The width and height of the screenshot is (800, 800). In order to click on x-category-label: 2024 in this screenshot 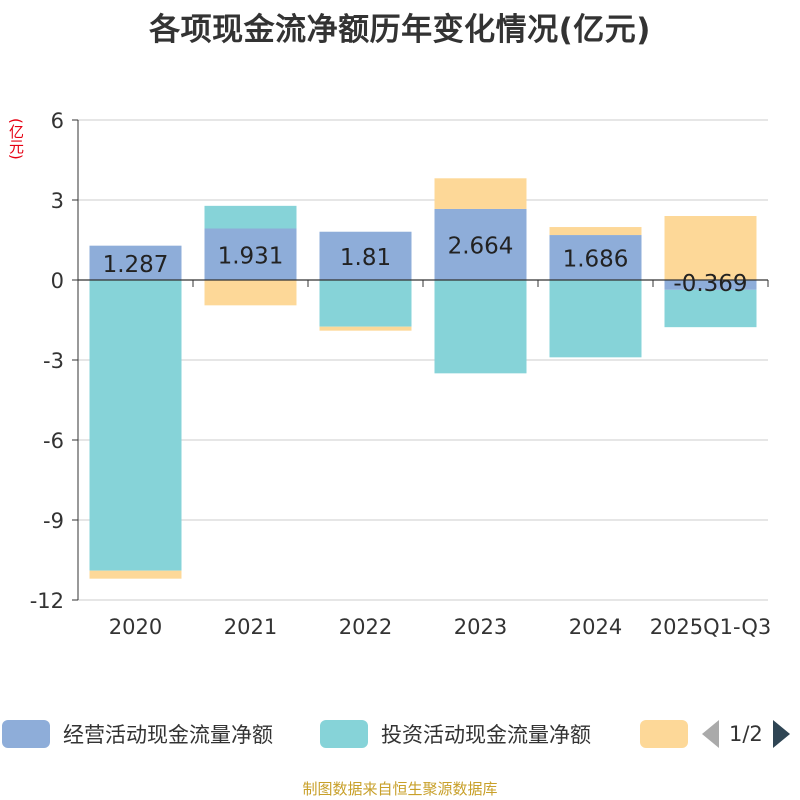, I will do `click(595, 627)`.